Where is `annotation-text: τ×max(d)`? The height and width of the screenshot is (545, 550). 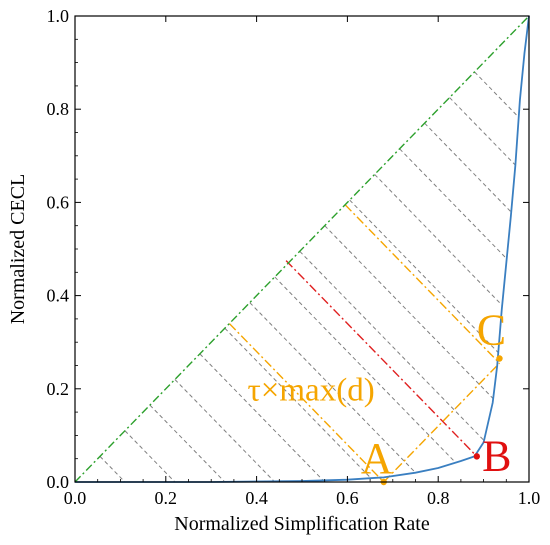 annotation-text: τ×max(d) is located at coordinates (311, 390).